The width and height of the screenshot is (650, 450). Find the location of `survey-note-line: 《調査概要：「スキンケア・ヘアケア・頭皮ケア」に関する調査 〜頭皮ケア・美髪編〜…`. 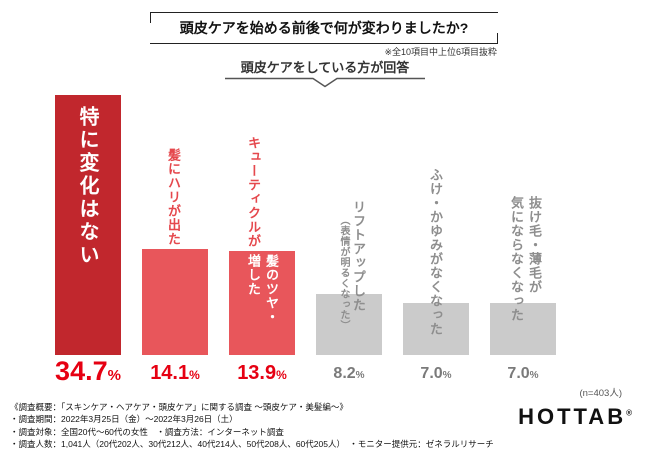

survey-note-line: 《調査概要：「スキンケア・ヘアケア・頭皮ケア」に関する調査 〜頭皮ケア・美髪編〜… is located at coordinates (179, 407).